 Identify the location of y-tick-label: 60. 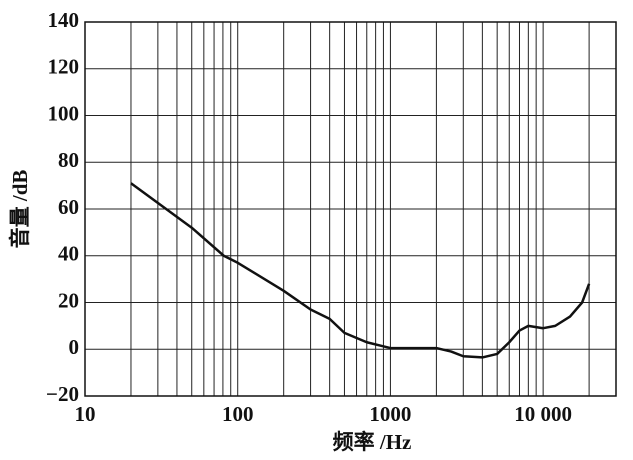
(68, 207).